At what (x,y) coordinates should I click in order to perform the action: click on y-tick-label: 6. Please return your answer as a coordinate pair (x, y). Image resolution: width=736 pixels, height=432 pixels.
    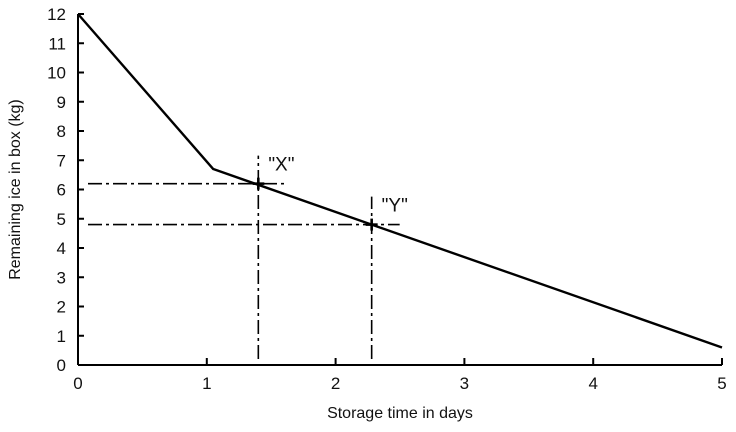
    Looking at the image, I should click on (61, 190).